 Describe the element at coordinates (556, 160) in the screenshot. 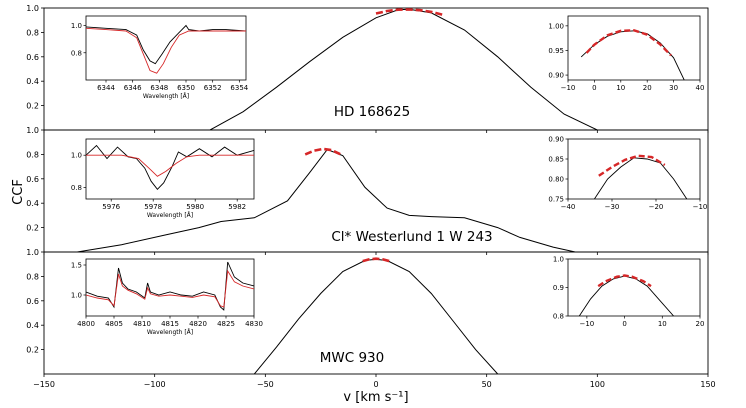

I see `inset-y-tick-label: 0.85` at that location.